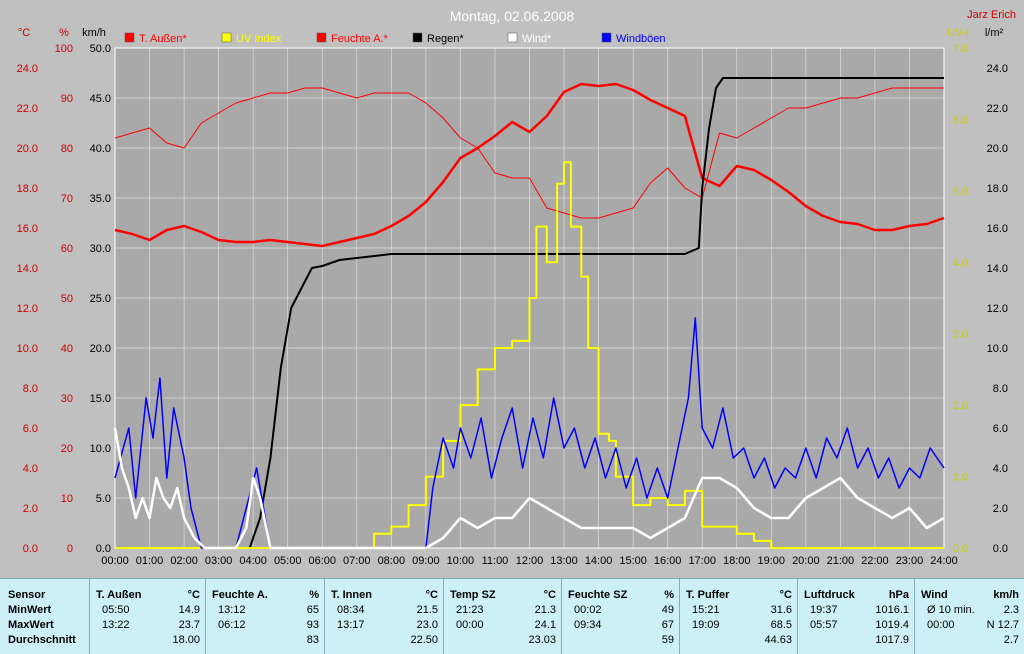 This screenshot has width=1024, height=654. Describe the element at coordinates (312, 610) in the screenshot. I see `stat-min: 65` at that location.